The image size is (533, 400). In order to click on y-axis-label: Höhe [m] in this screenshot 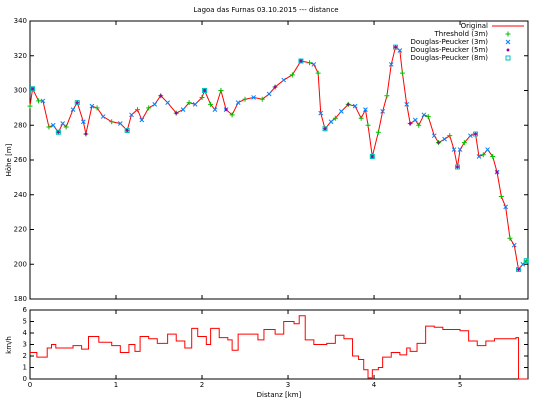, I will do `click(9, 159)`.